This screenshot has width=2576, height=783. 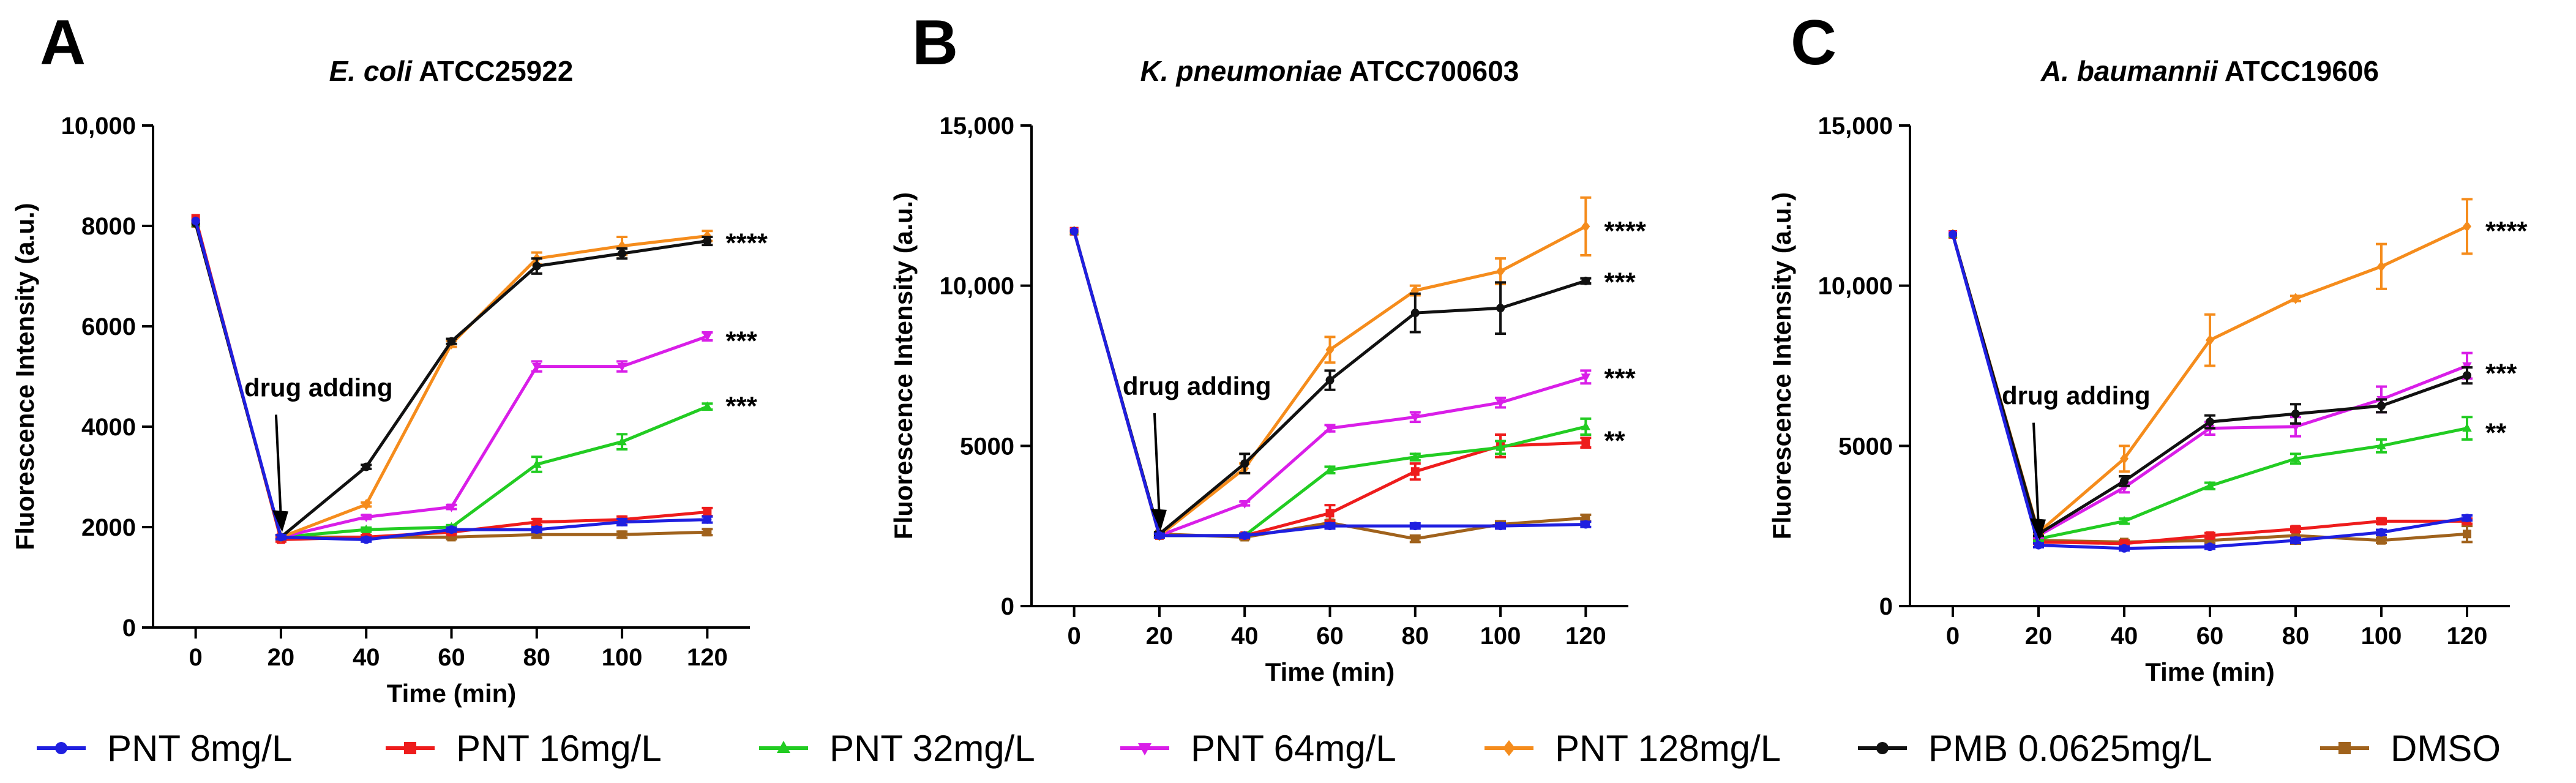 I want to click on title-rest: ATCC700603, so click(x=1431, y=71).